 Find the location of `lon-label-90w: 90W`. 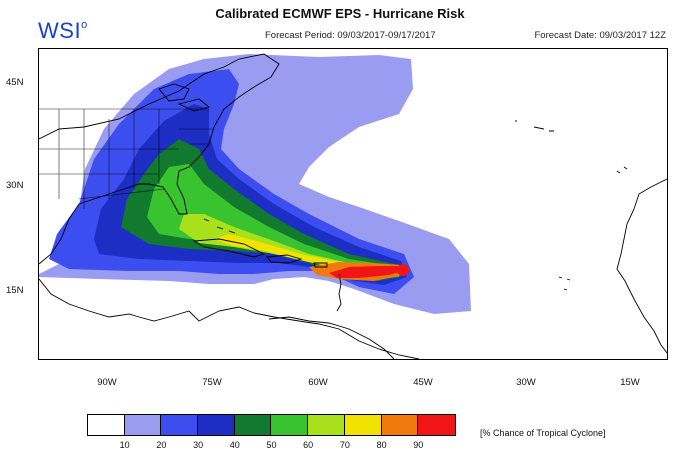

lon-label-90w: 90W is located at coordinates (107, 382).